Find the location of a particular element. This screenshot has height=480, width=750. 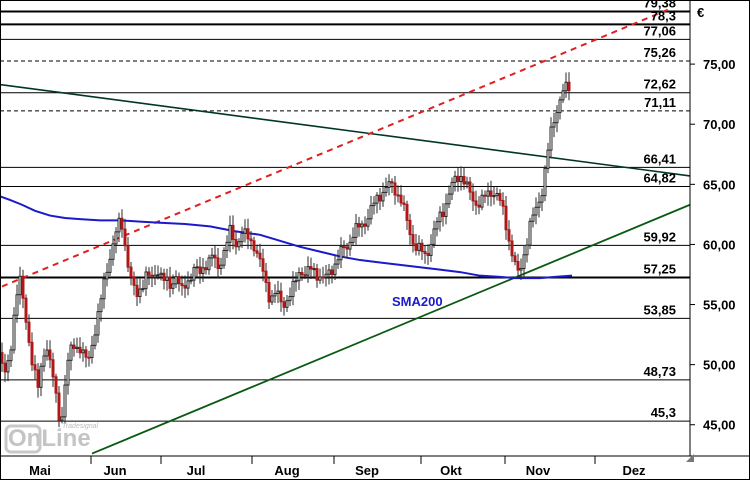

level-label-59,92: 59,92 is located at coordinates (659, 236).